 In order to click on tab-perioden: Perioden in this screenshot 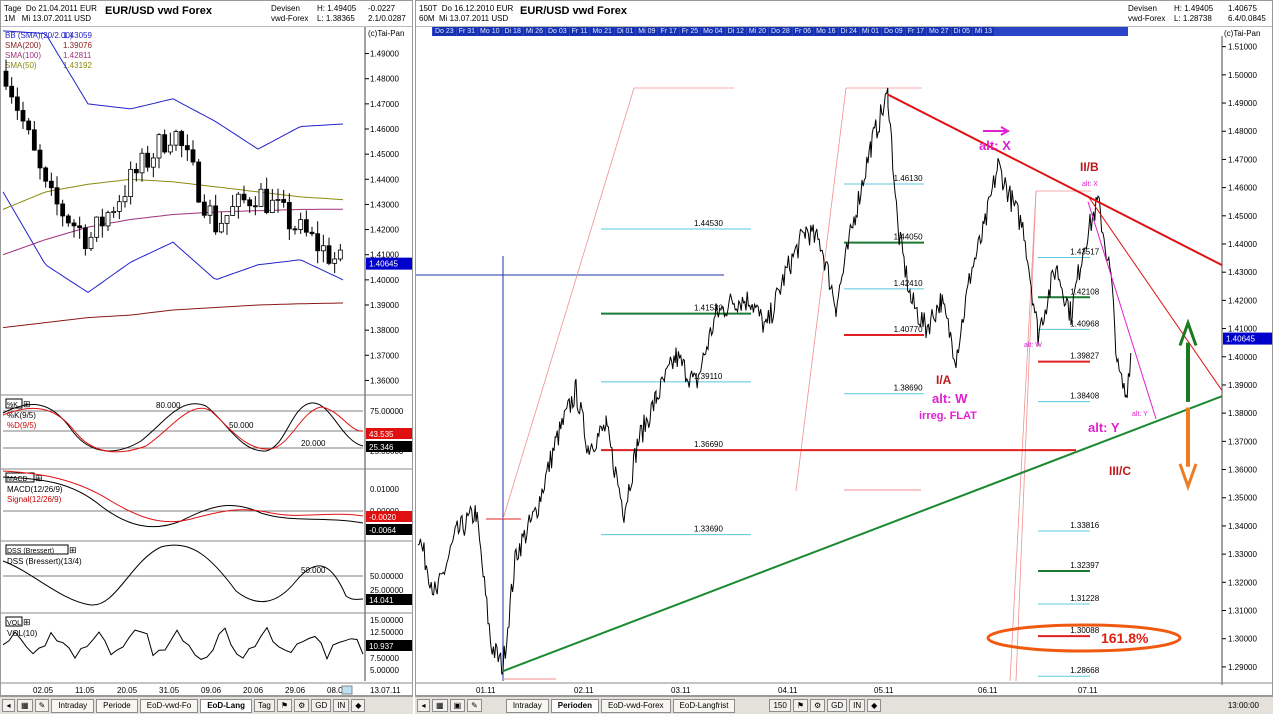, I will do `click(574, 705)`.